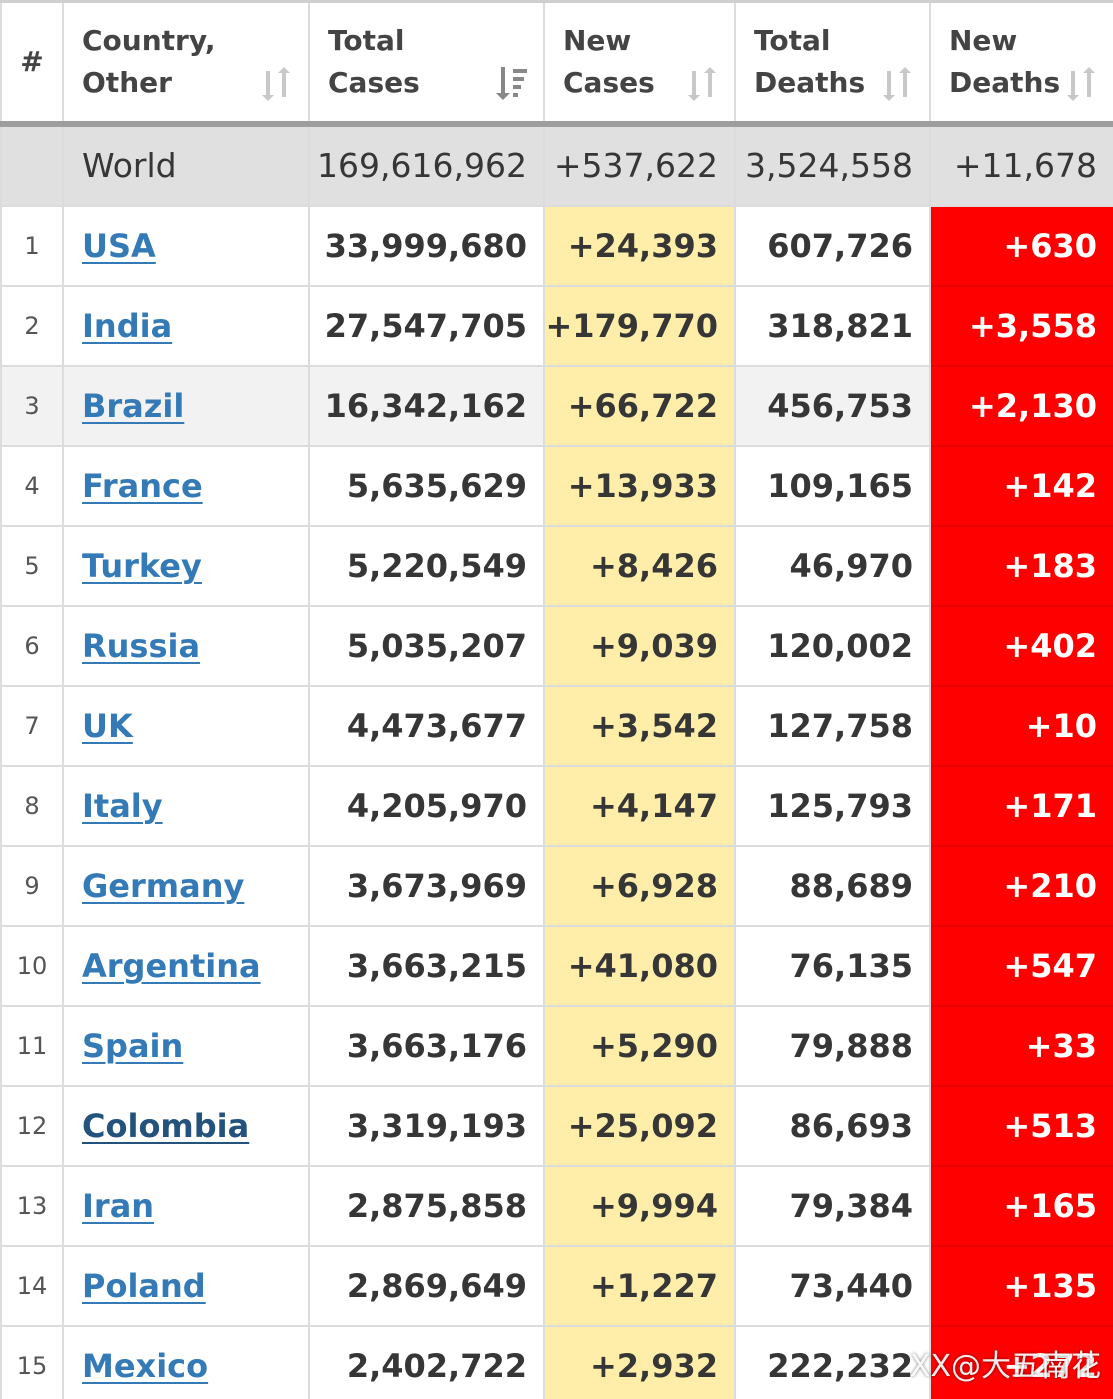  I want to click on total-cases-cell: 5,035,207, so click(426, 645).